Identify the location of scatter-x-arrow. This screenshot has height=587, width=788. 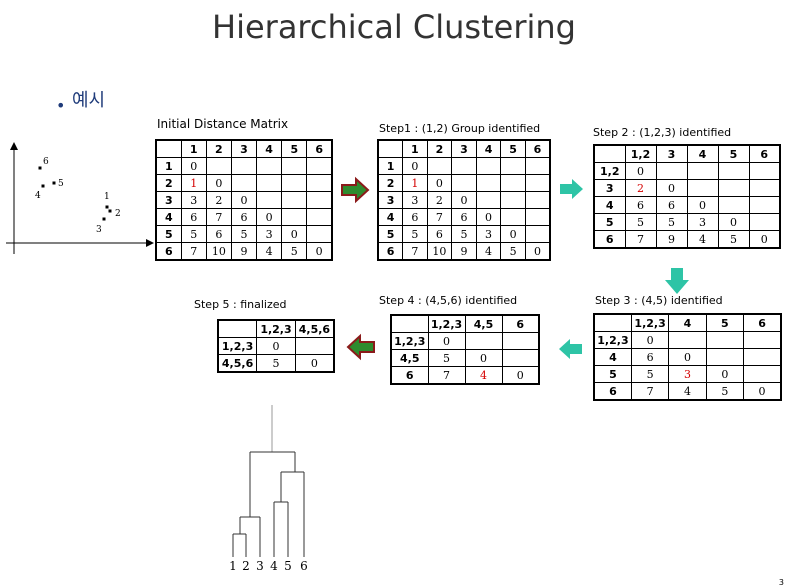
(150, 243).